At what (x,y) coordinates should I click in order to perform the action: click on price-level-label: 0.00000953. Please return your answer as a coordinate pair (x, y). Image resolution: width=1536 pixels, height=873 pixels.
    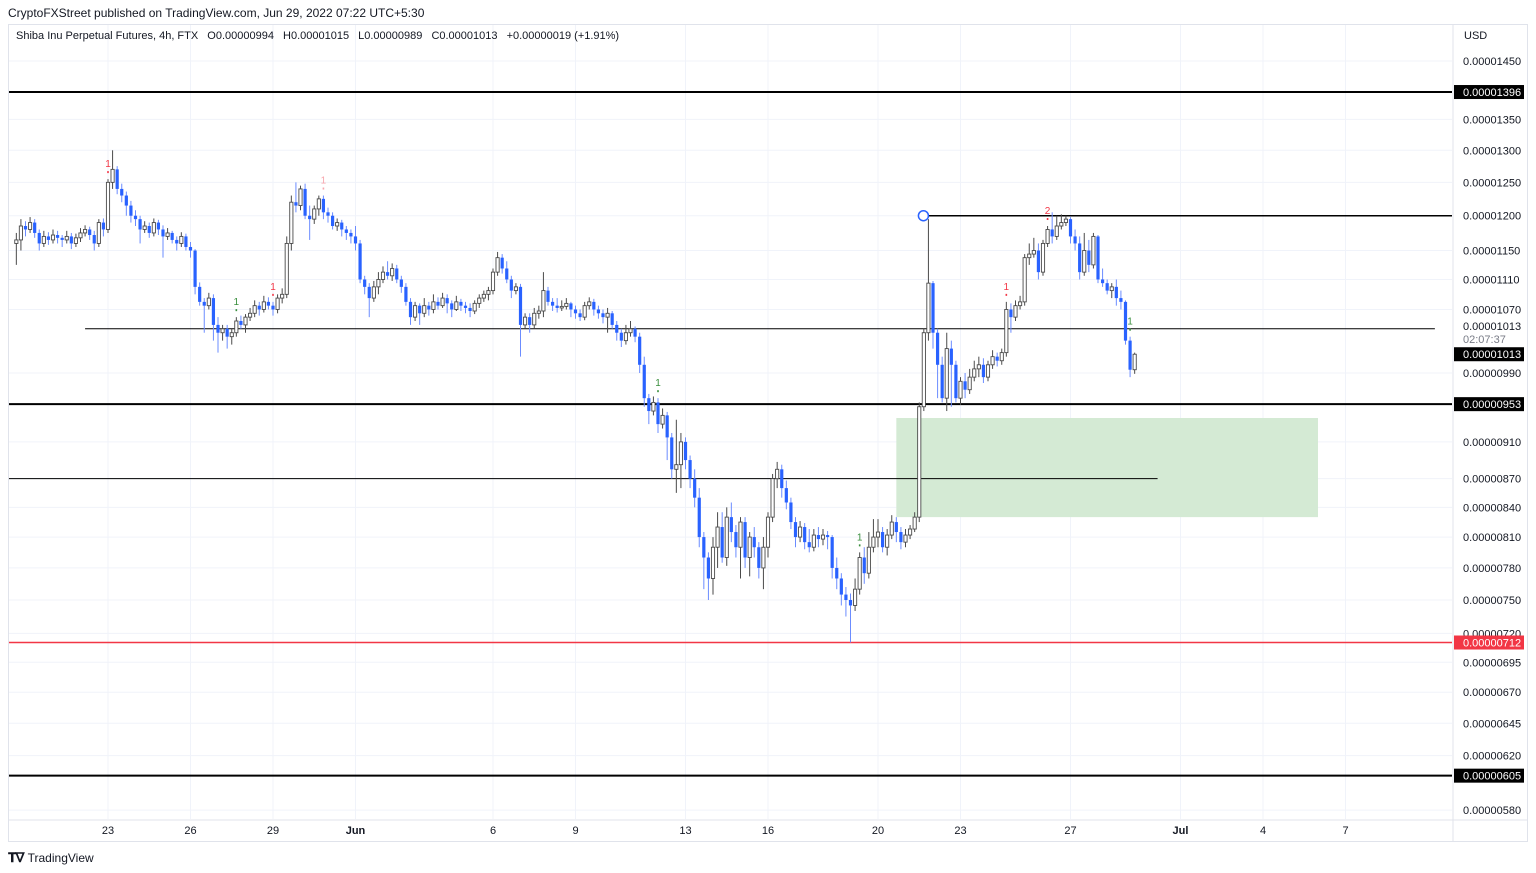
    Looking at the image, I should click on (1492, 405).